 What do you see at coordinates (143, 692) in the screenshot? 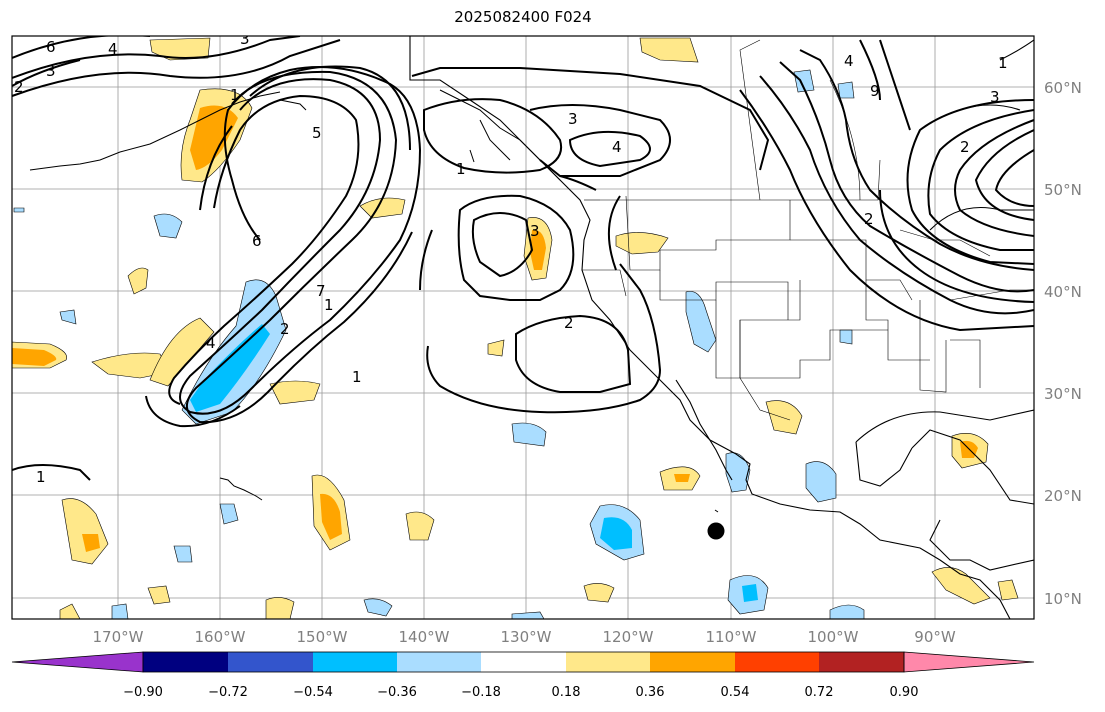
I see `colorbar-tick-label: −0.90` at bounding box center [143, 692].